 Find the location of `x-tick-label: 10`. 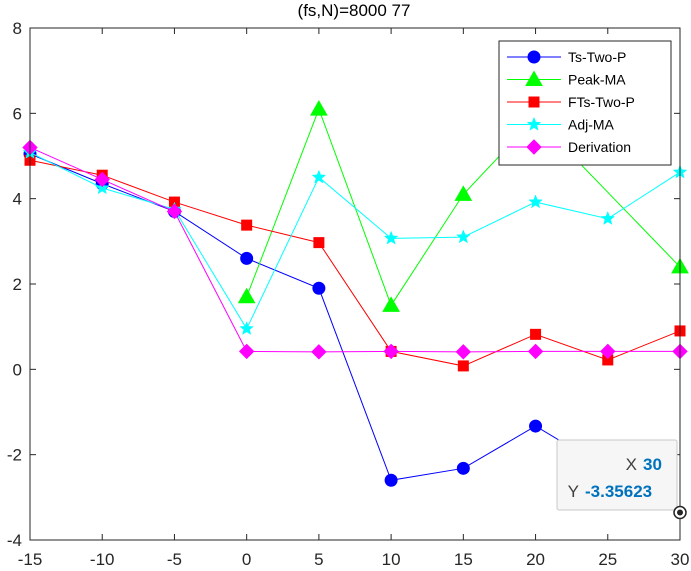

x-tick-label: 10 is located at coordinates (391, 559).